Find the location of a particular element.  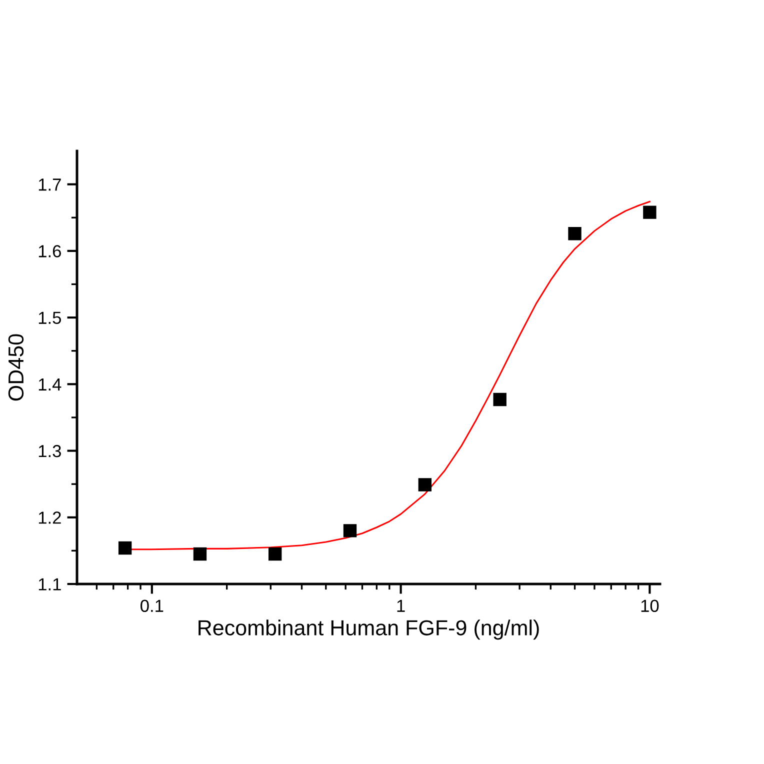

y-tick-label: 1.5 is located at coordinates (49, 318).